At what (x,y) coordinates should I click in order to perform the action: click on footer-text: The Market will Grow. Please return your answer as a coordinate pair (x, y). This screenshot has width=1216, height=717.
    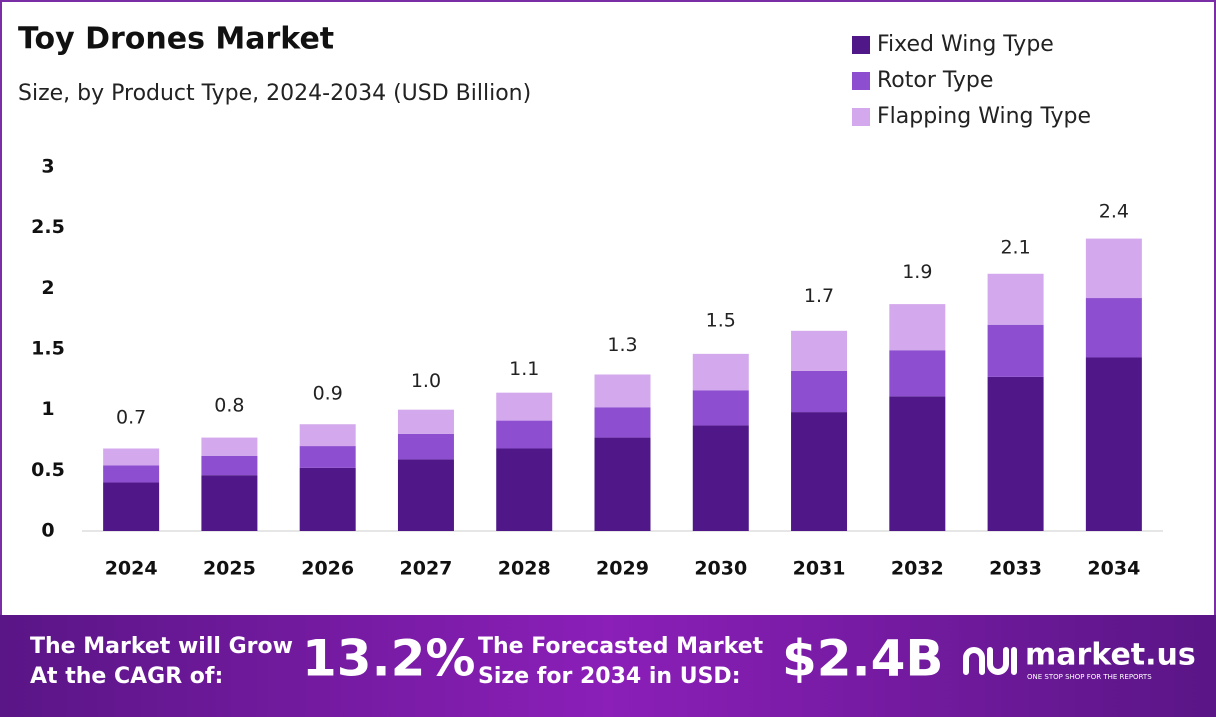
    Looking at the image, I should click on (161, 646).